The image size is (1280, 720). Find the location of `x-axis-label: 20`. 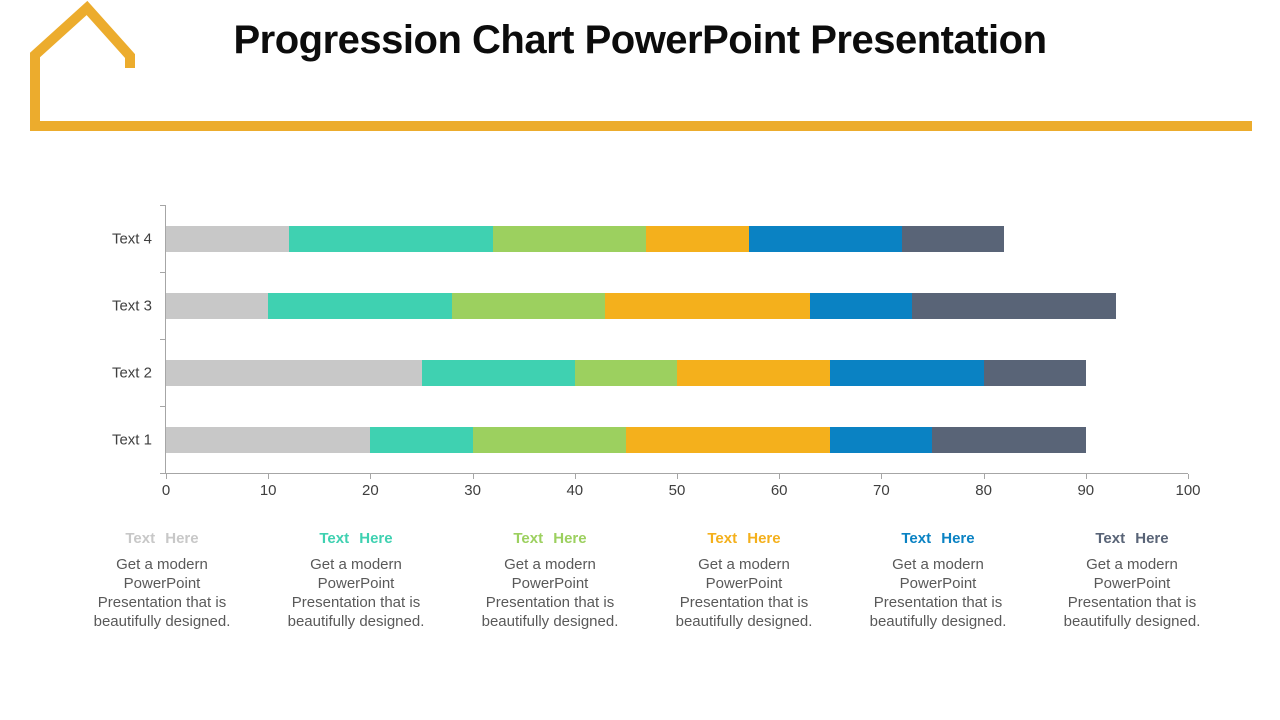

x-axis-label: 20 is located at coordinates (370, 490).